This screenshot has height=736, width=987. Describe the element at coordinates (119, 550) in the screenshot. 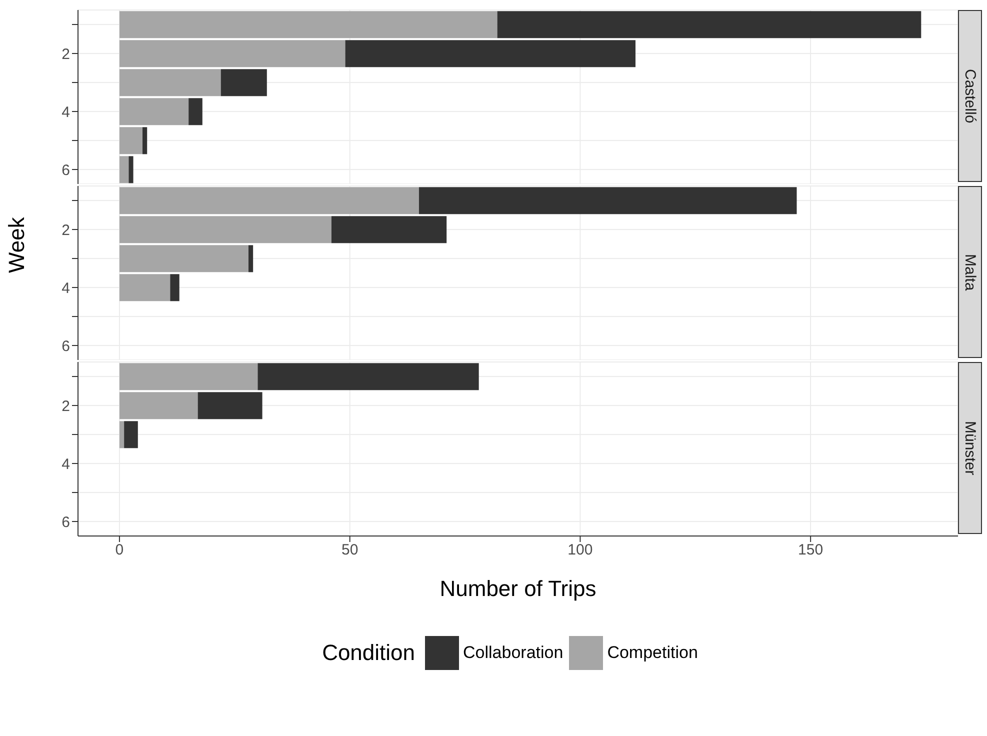

I see `x-tick-label: 0` at that location.